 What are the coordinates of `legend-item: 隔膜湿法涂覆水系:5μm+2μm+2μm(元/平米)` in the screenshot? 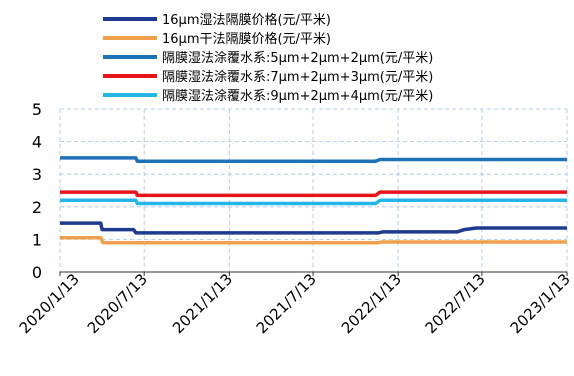 It's located at (268, 58).